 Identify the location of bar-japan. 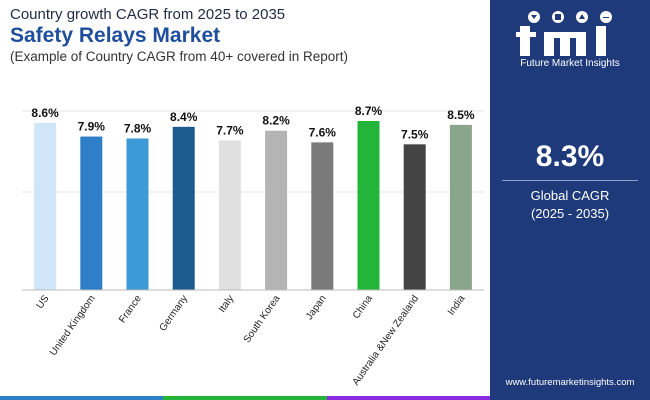
(322, 216).